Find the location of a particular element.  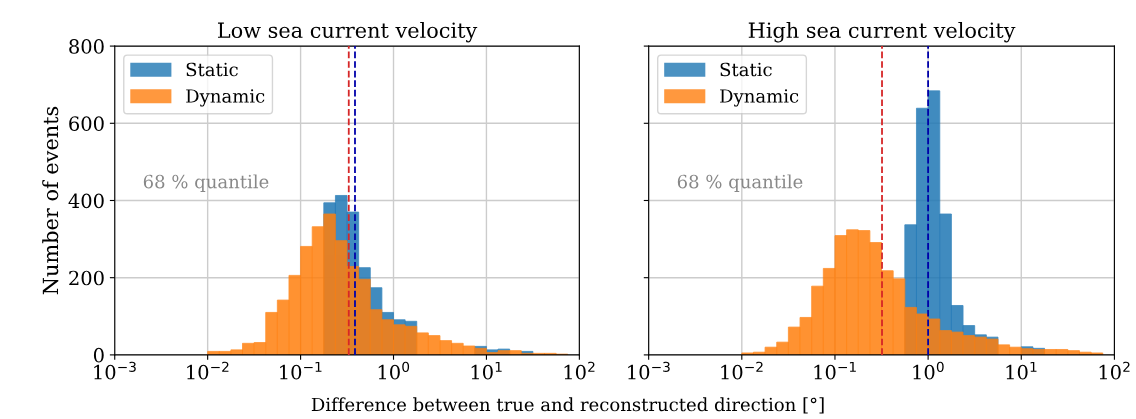

chart-title: High sea current velocity is located at coordinates (882, 32).